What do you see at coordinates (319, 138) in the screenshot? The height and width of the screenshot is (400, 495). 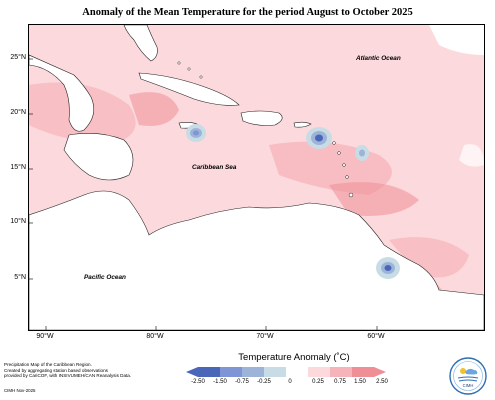 I see `cold-anomaly-puerto-rico` at bounding box center [319, 138].